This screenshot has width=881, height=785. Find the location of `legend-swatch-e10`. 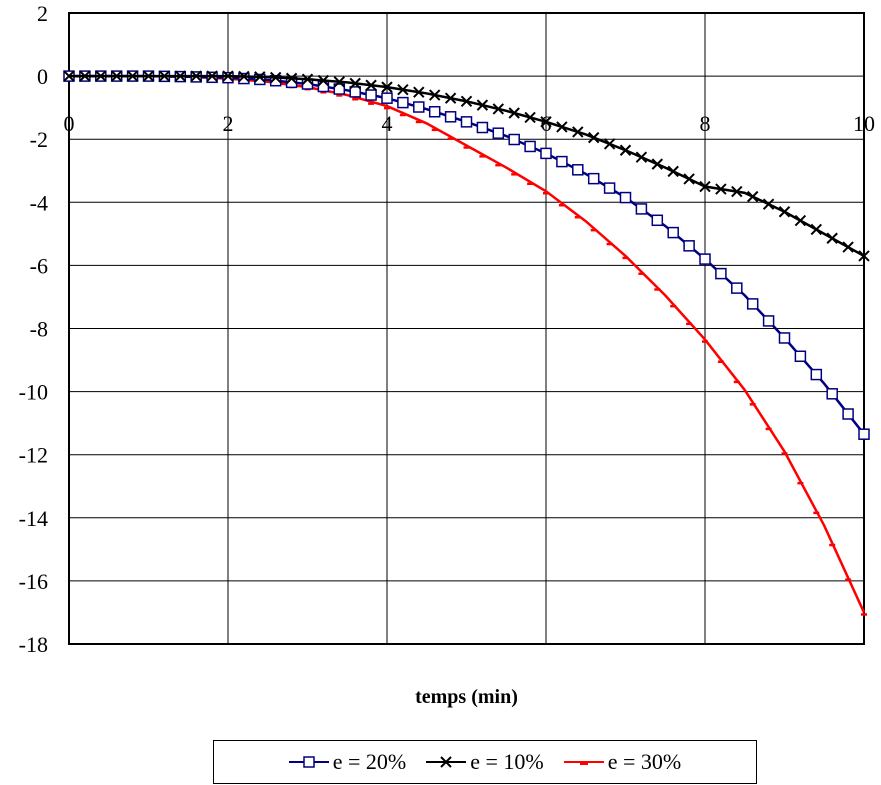

legend-swatch-e10 is located at coordinates (446, 762).